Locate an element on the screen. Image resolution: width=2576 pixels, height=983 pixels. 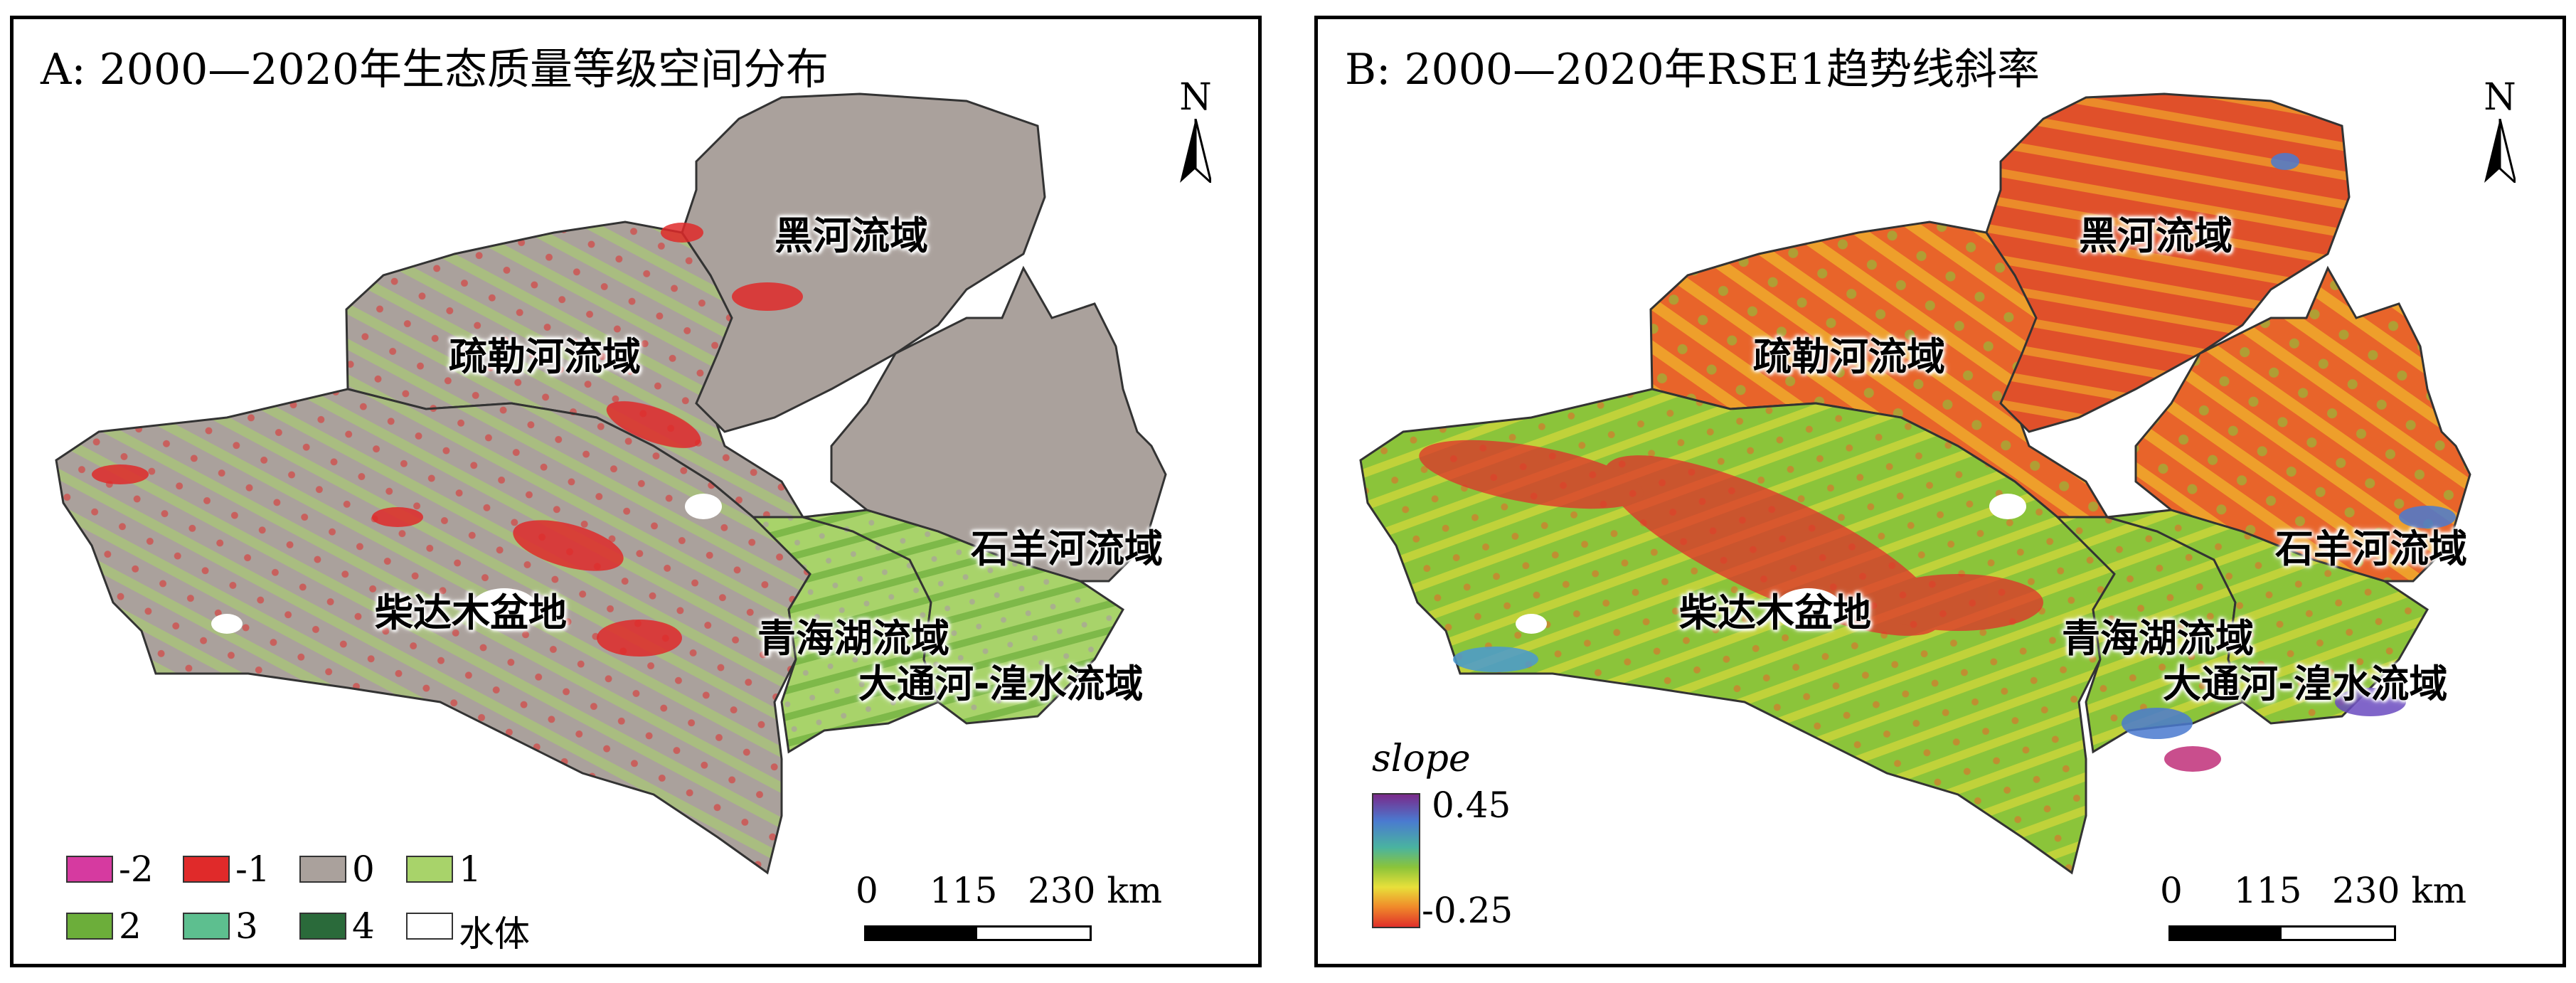
north-arrow-a: N is located at coordinates (1195, 136).